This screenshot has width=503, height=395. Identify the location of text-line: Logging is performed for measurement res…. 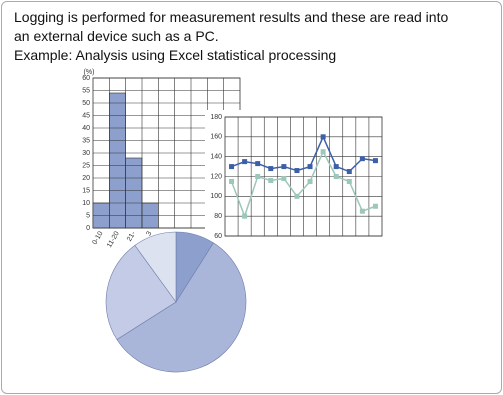
(231, 17).